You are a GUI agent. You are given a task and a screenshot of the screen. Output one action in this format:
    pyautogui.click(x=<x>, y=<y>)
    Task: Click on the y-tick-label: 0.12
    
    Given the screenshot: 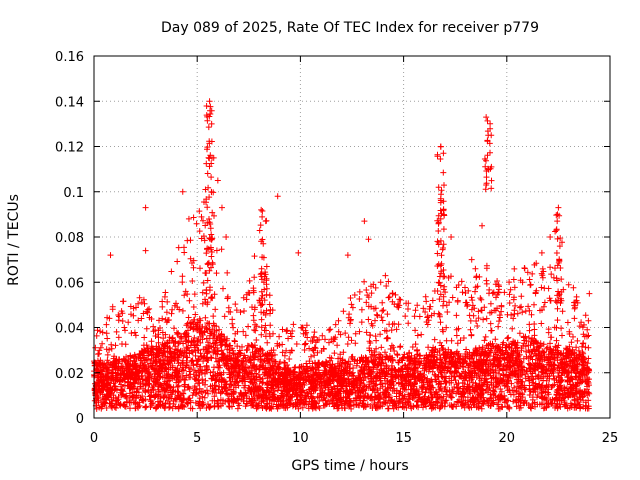 What is the action you would take?
    pyautogui.click(x=69, y=148)
    